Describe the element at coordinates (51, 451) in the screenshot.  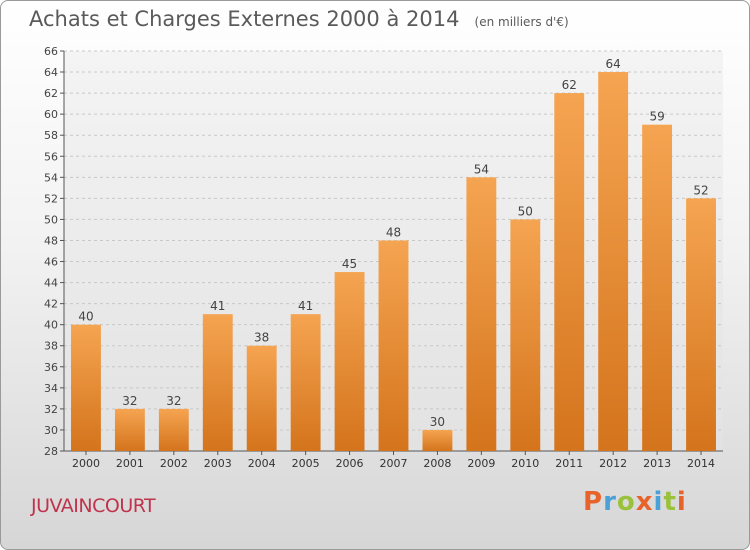
I see `y-tick-label: 28` at that location.